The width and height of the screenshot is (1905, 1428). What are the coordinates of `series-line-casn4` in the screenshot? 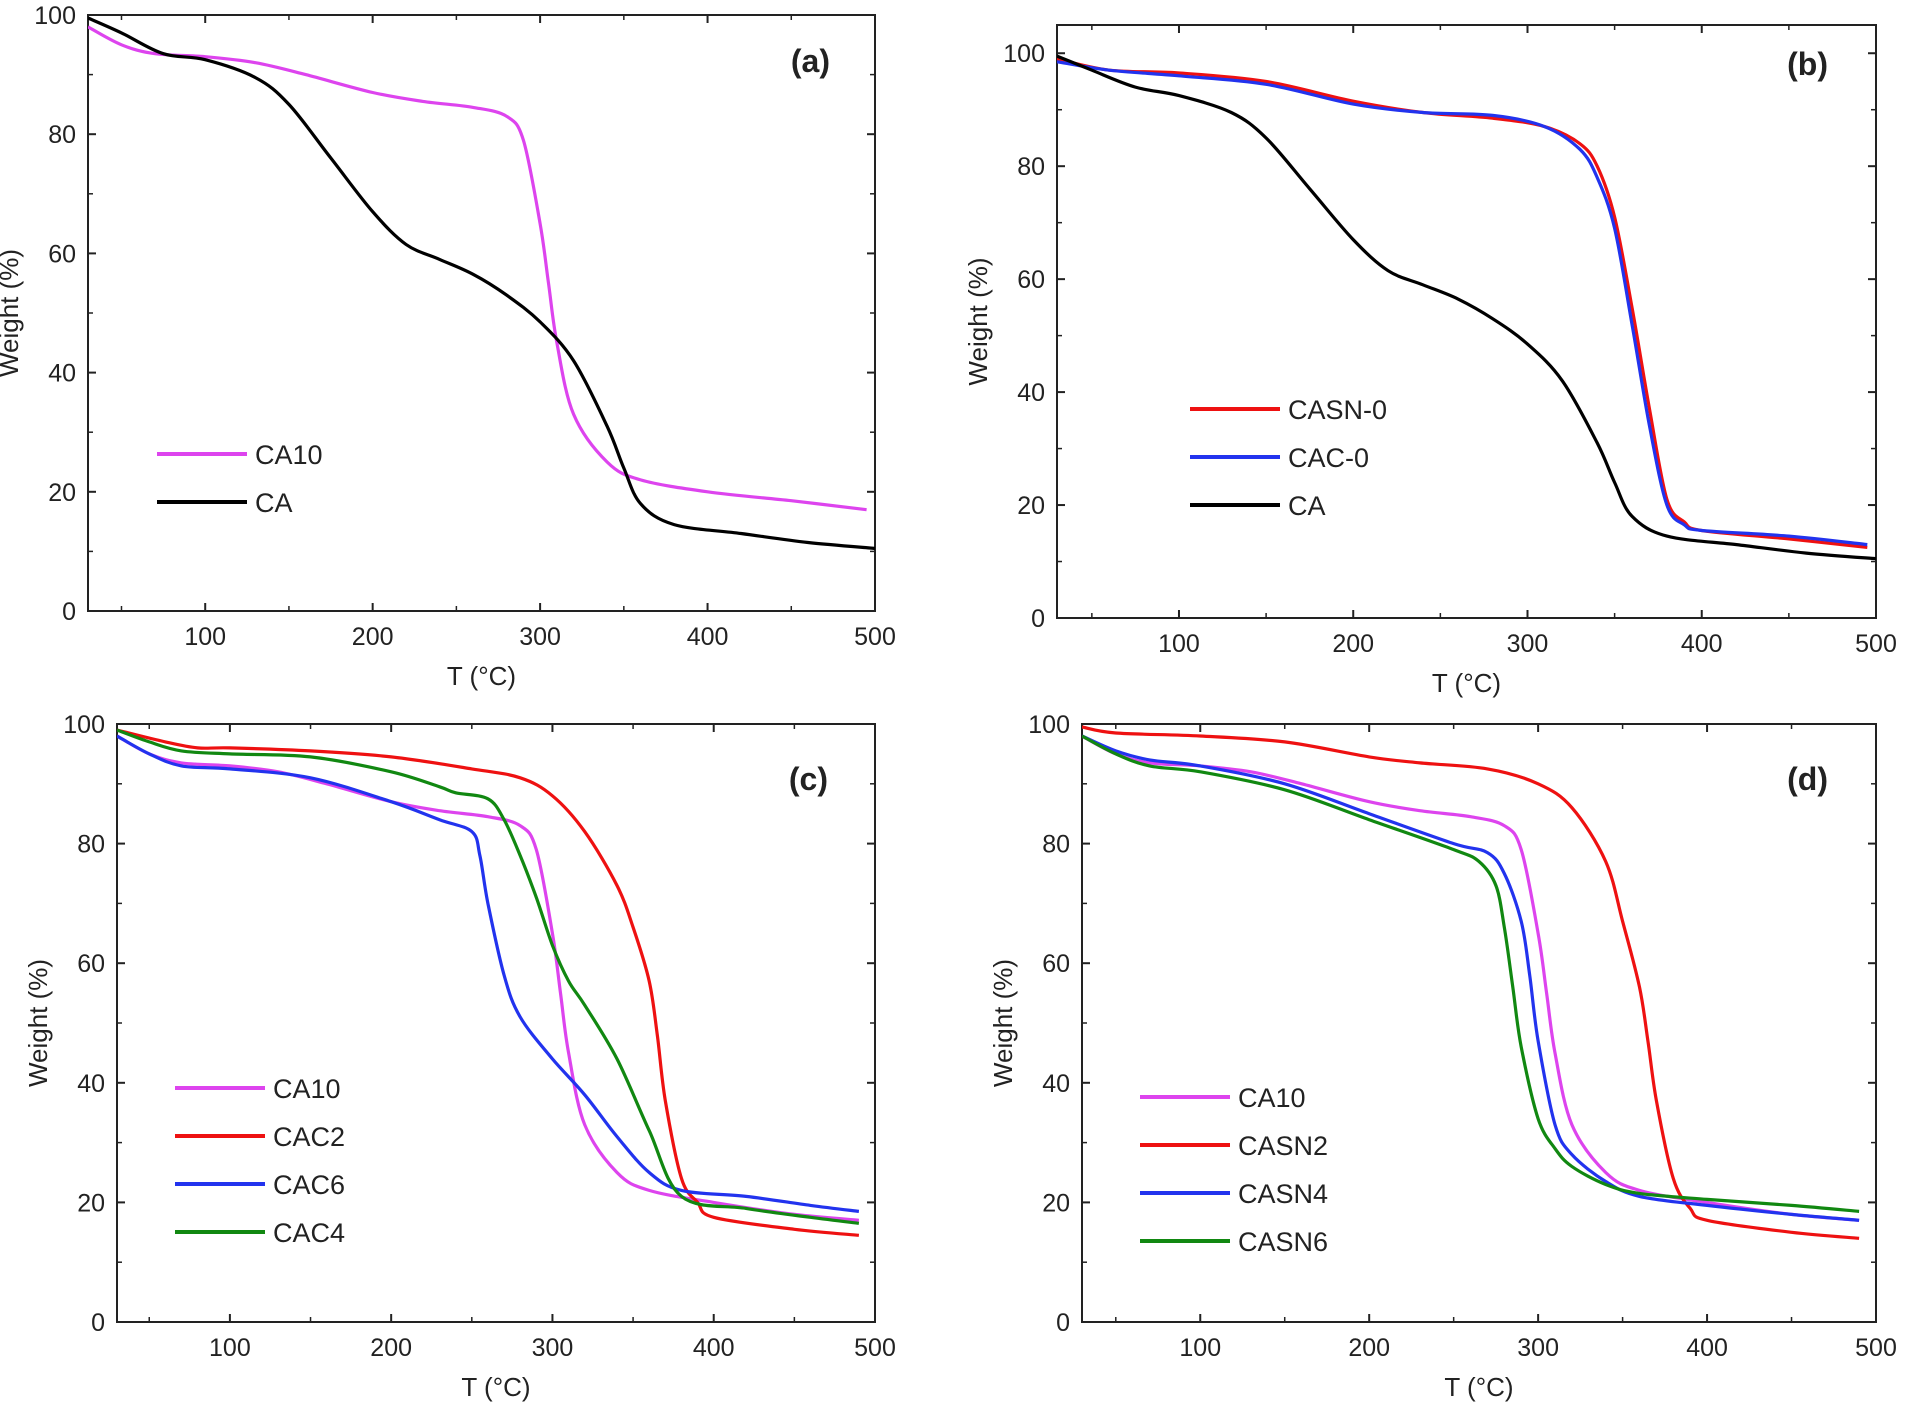 It's located at (1471, 978).